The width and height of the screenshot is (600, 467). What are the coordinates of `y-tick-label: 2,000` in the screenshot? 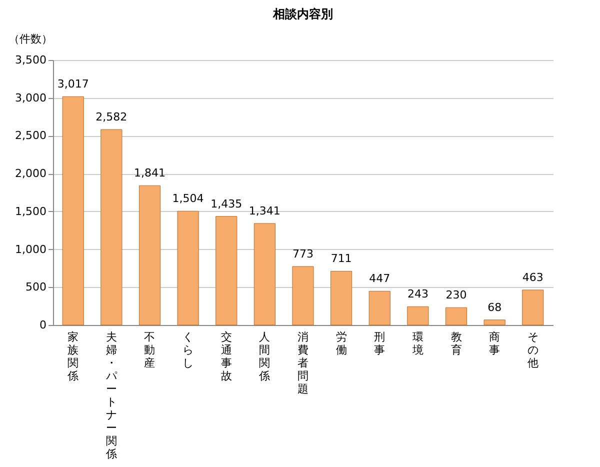 It's located at (30, 173).